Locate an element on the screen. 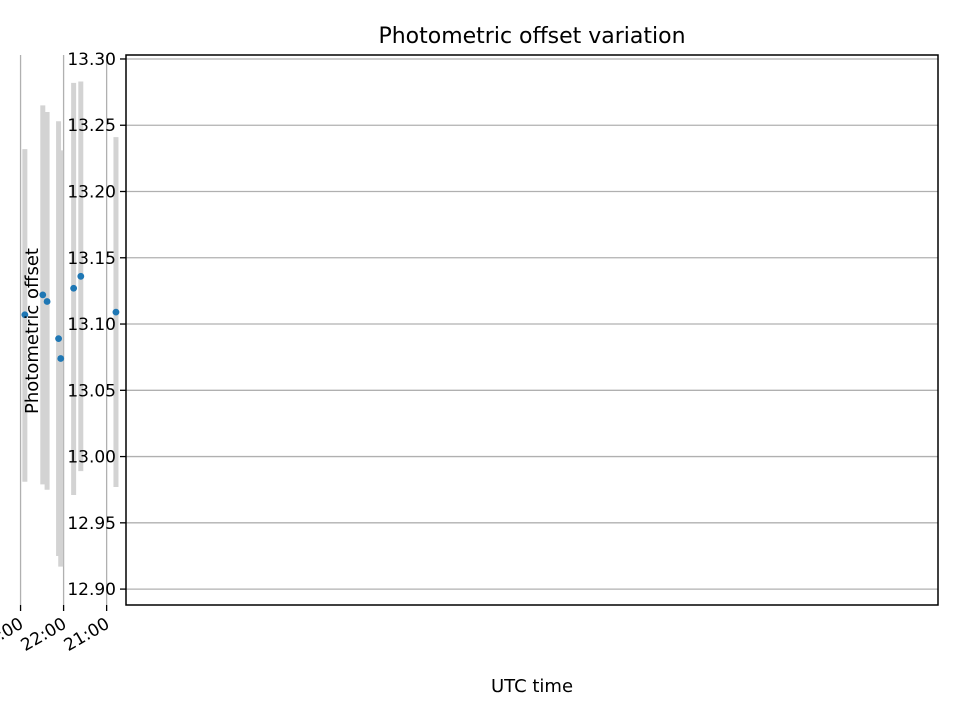  data-points is located at coordinates (70, 317).